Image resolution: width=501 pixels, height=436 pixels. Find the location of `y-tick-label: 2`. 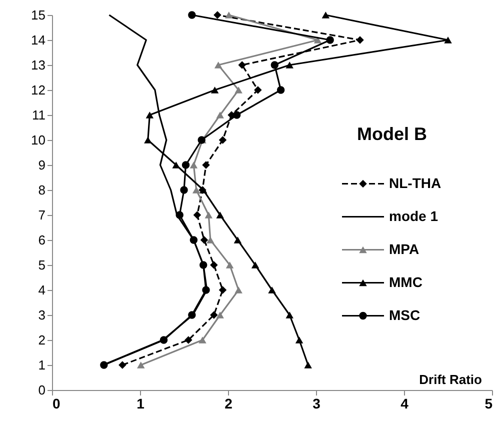

y-tick-label: 2 is located at coordinates (42, 340).